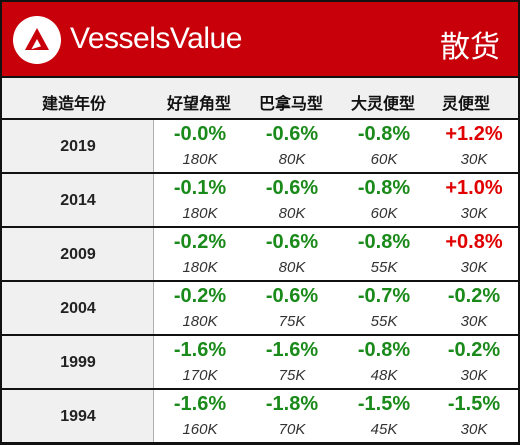 The width and height of the screenshot is (520, 445). Describe the element at coordinates (384, 429) in the screenshot. I see `supramax-dwt-size: 45K` at that location.